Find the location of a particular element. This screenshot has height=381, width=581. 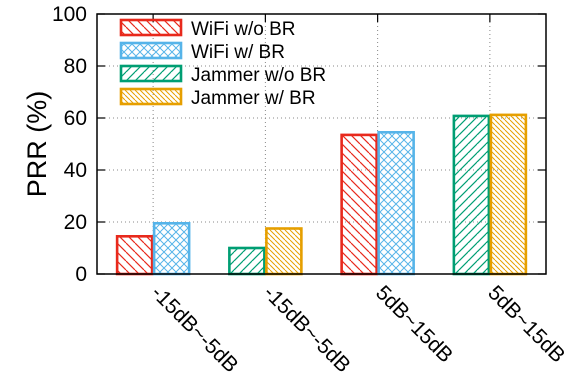

legend-label: WiFi w/ BR is located at coordinates (238, 52).